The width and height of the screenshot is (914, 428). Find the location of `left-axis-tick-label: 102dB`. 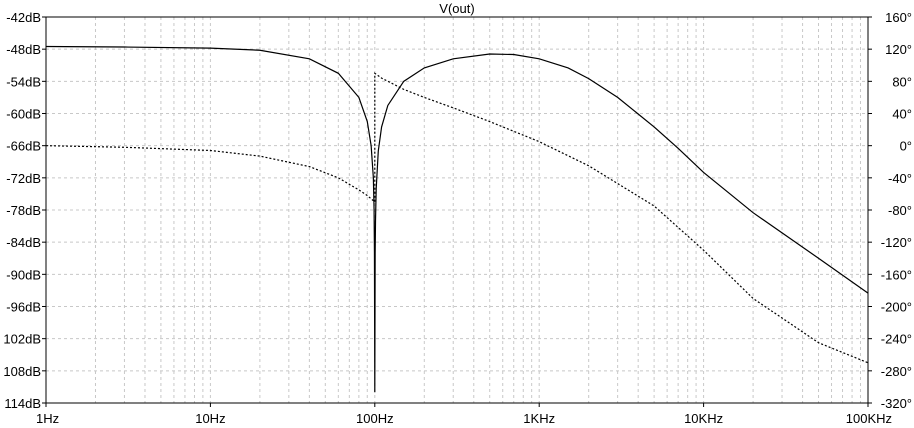

left-axis-tick-label: 102dB is located at coordinates (22, 339).